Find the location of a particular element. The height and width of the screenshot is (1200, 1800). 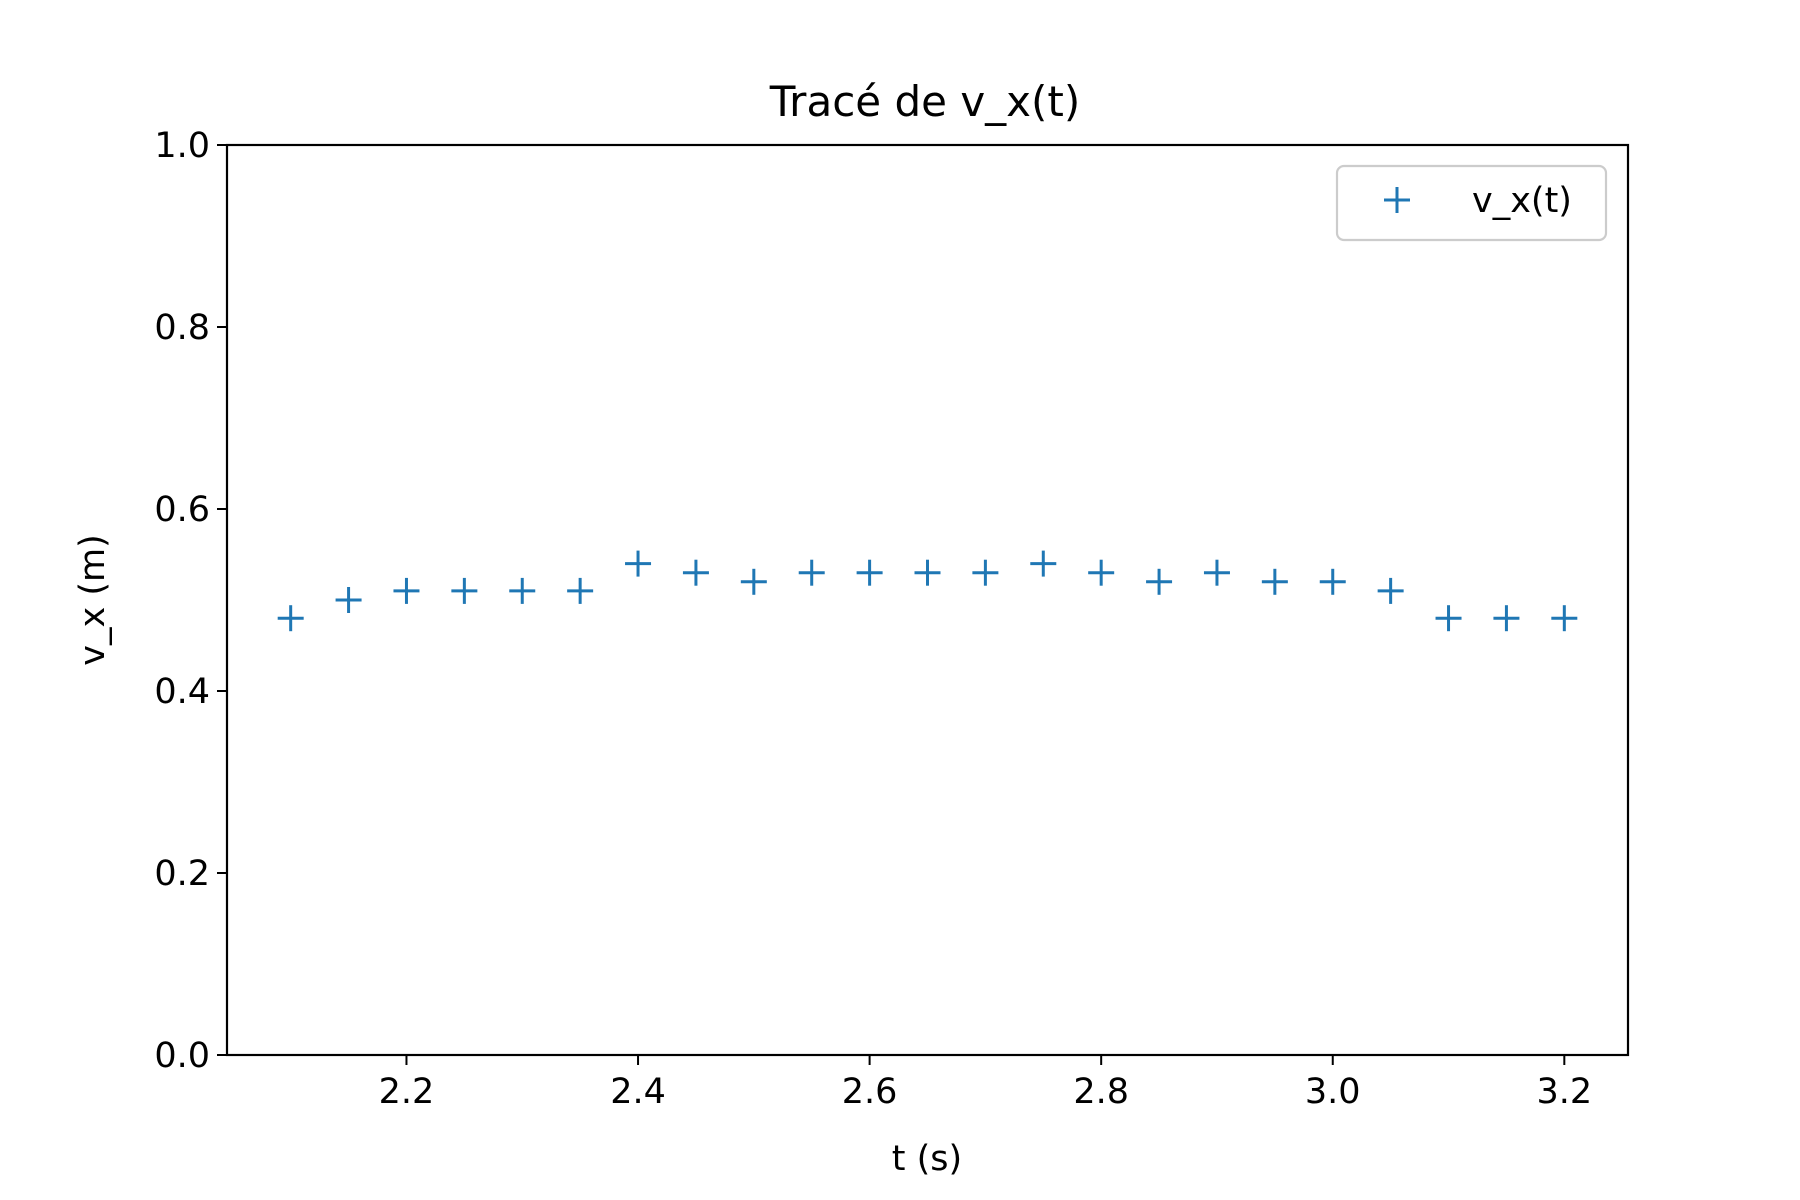

legend-box is located at coordinates (1471, 203).